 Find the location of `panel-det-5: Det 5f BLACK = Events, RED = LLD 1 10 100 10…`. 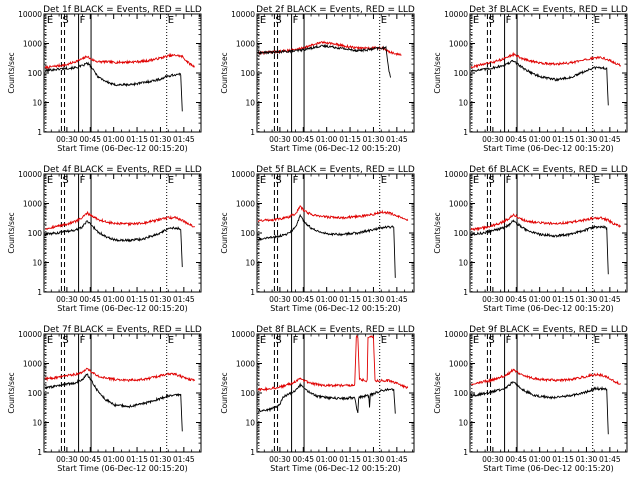

panel-det-5: Det 5f BLACK = Events, RED = LLD 1 10 100 10… is located at coordinates (317, 239).